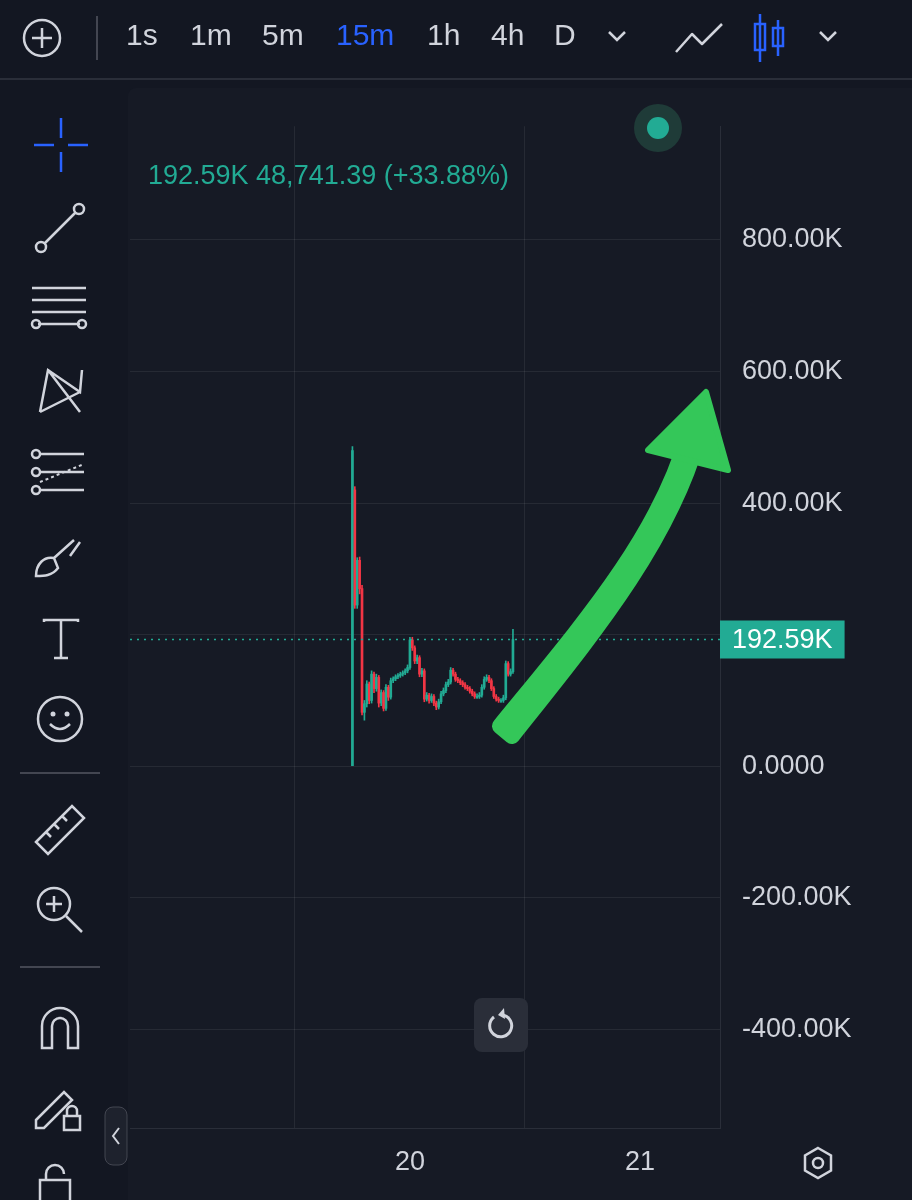  What do you see at coordinates (797, 896) in the screenshot?
I see `y-tick-label: -200.00K` at bounding box center [797, 896].